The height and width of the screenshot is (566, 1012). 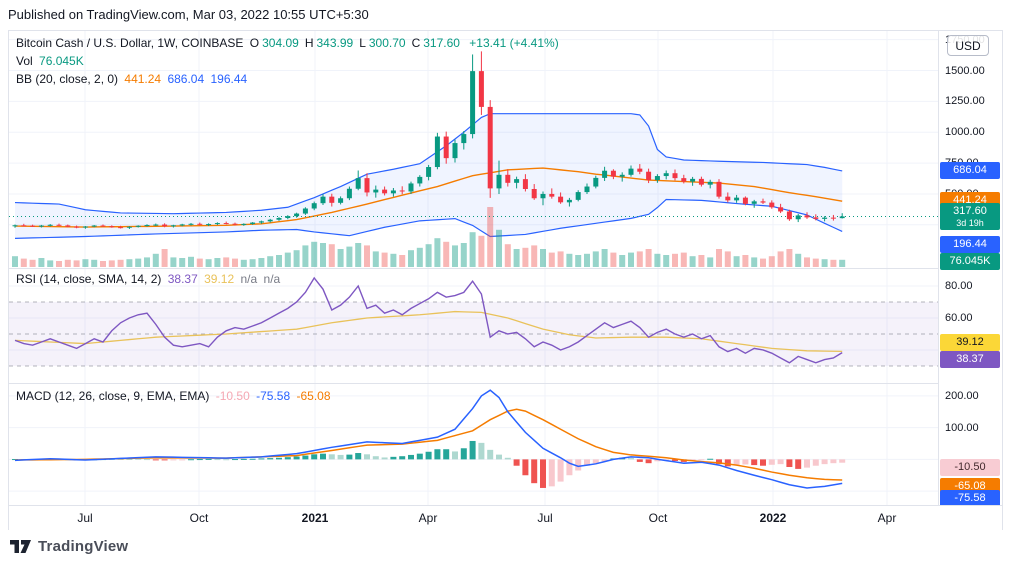 I want to click on time-axis-label: 2022, so click(x=773, y=518).